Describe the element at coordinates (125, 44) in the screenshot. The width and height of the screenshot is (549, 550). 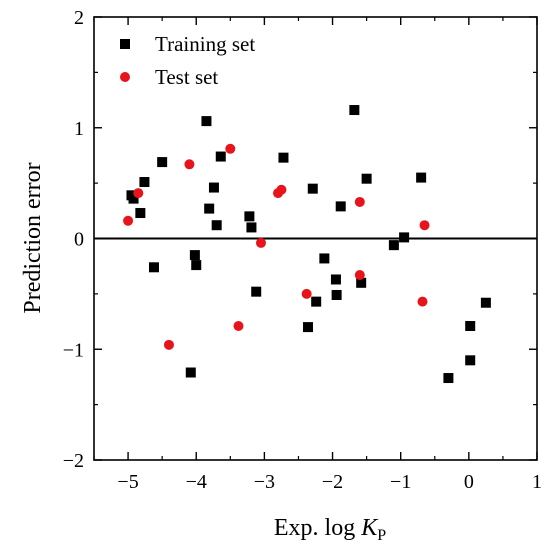
I see `legend-marker-training-set` at that location.